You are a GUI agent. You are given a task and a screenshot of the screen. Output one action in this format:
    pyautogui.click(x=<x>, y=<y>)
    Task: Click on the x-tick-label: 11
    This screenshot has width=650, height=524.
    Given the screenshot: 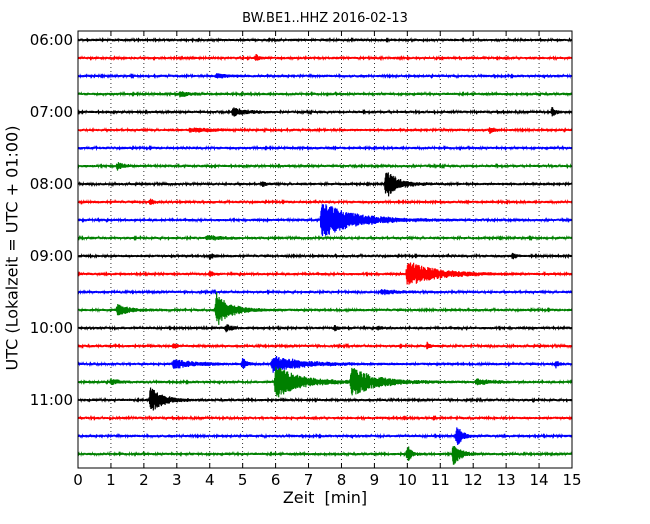 What is the action you would take?
    pyautogui.click(x=440, y=480)
    